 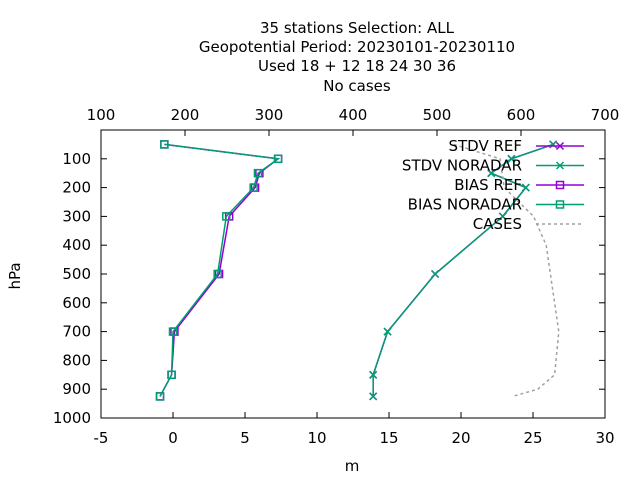 What do you see at coordinates (76, 216) in the screenshot?
I see `y-tick-label: 300` at bounding box center [76, 216].